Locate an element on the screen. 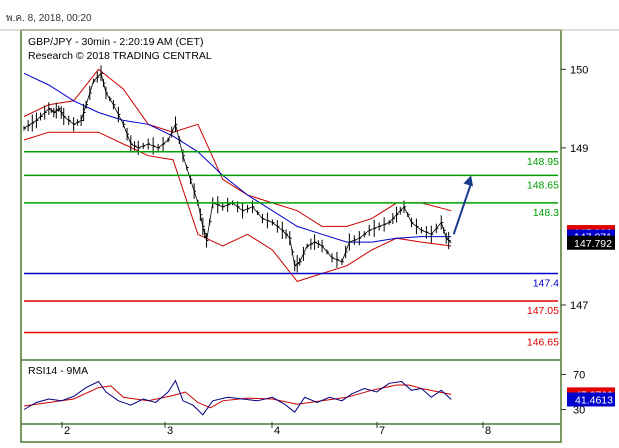 The height and width of the screenshot is (448, 619). price-axis-tick-label: 149 is located at coordinates (579, 149).